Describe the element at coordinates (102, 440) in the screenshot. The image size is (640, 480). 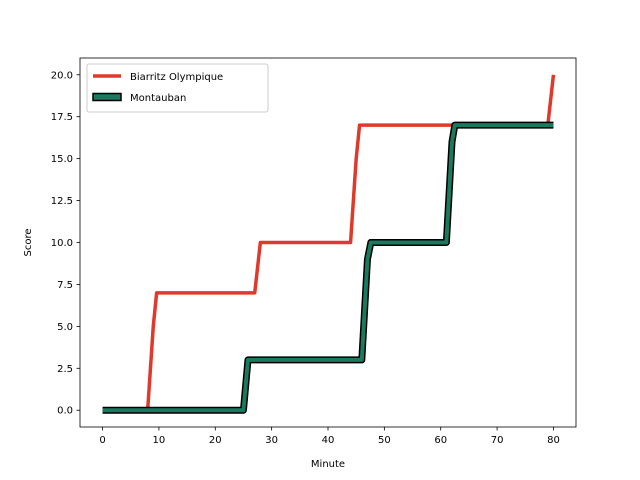
I see `x-tick-label: 0` at that location.